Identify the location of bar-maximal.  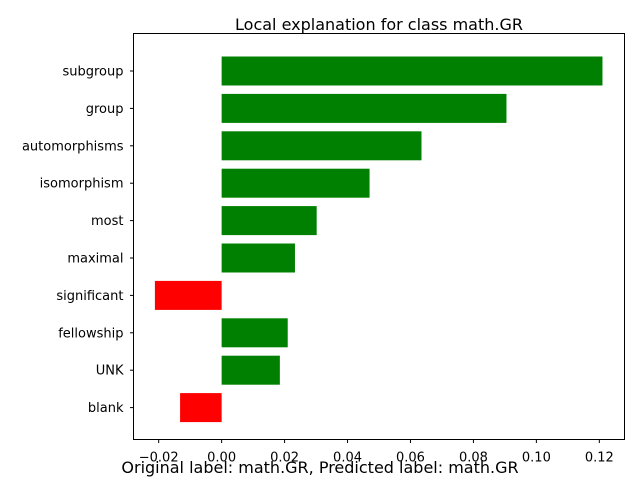
(258, 258).